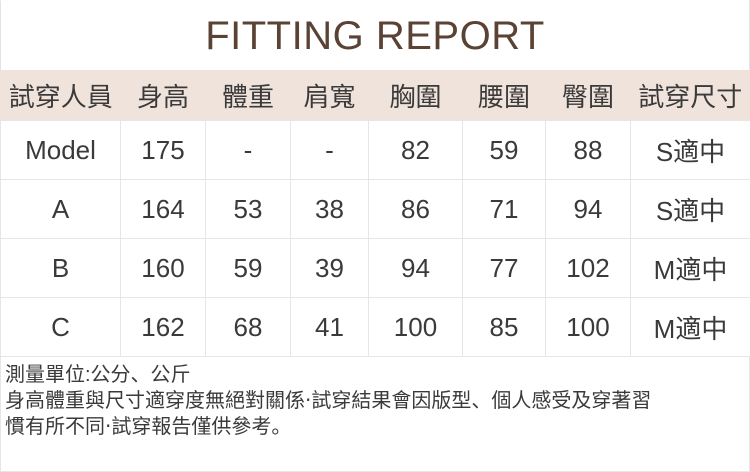 This screenshot has height=472, width=750. I want to click on footnote-line-reference: 慣有所不同‧試穿報告僅供參考。, so click(148, 427).